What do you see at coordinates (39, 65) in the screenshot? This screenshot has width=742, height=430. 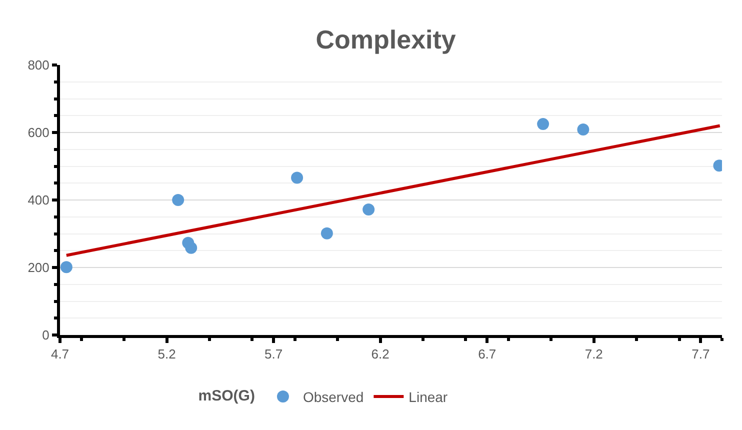 I see `y-tick-label: 800` at bounding box center [39, 65].